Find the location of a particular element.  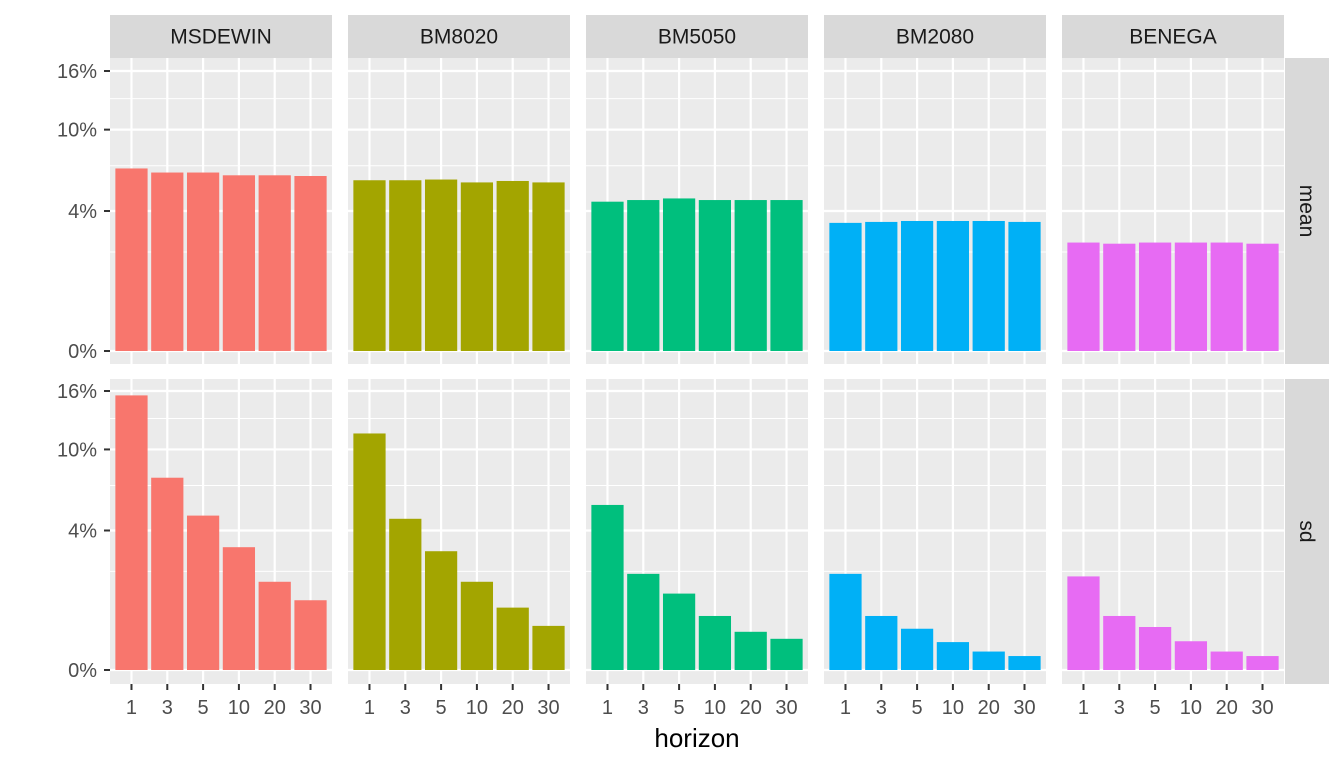

facet-label-MSDEWIN: MSDEWIN is located at coordinates (221, 37).